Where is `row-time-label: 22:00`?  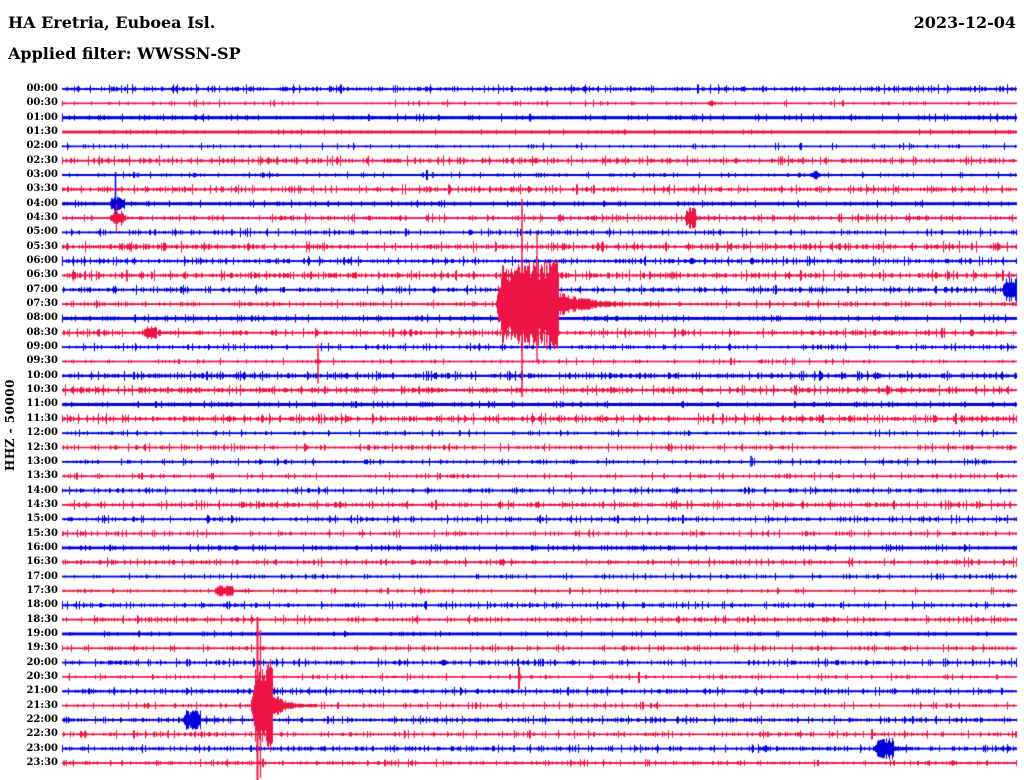 row-time-label: 22:00 is located at coordinates (42, 719).